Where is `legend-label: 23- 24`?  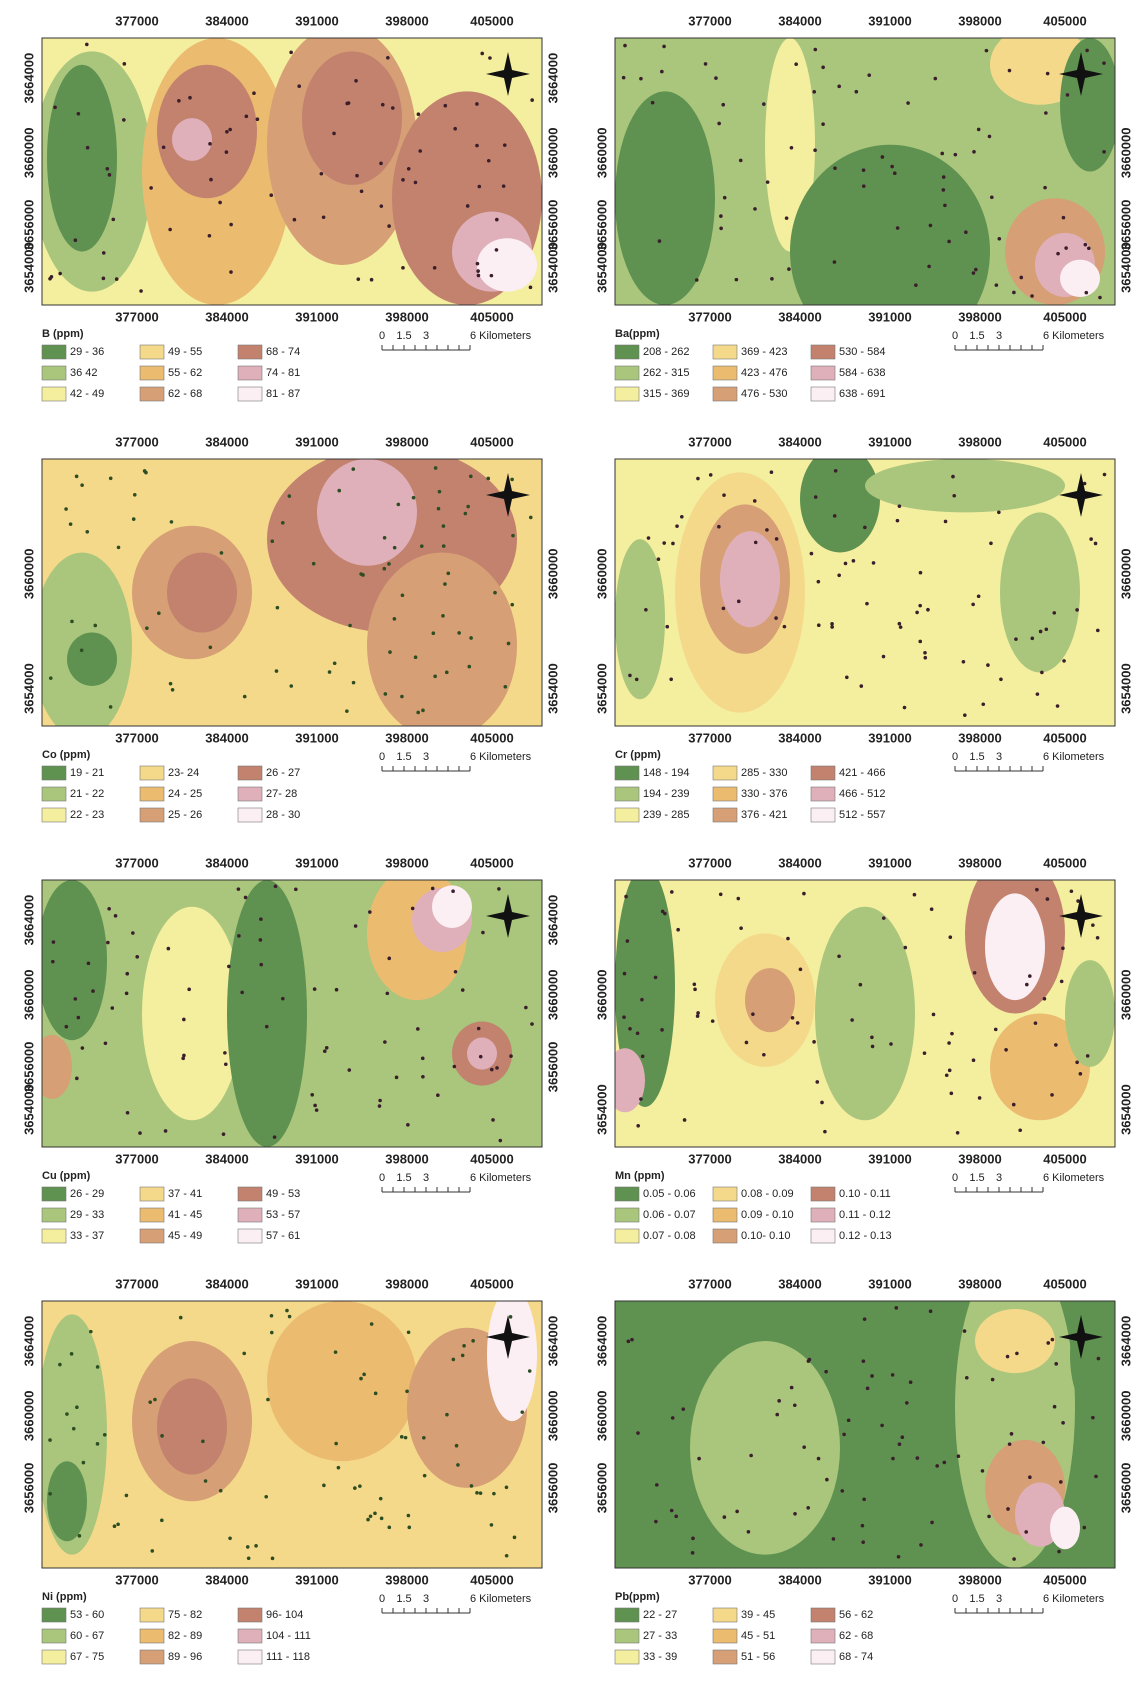
legend-label: 23- 24 is located at coordinates (183, 773).